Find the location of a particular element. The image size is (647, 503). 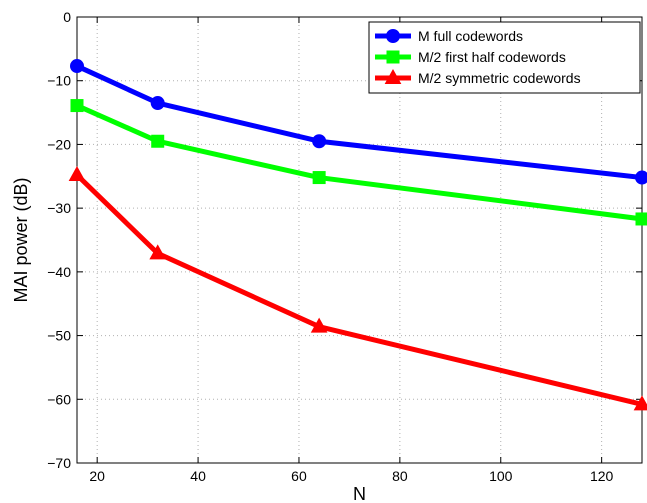

y-tick-label: −40 is located at coordinates (59, 272).